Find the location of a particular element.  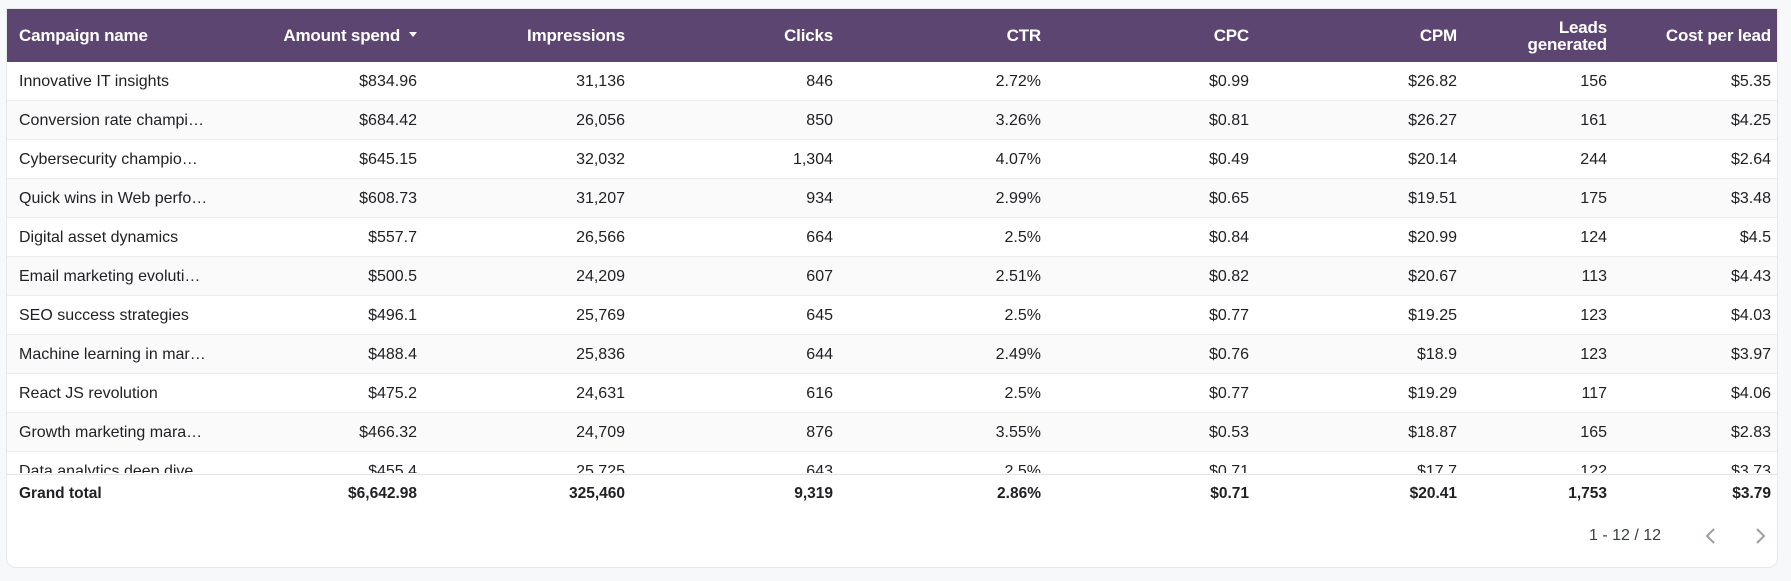

cell-amount-spend: $496.1 is located at coordinates (392, 315).